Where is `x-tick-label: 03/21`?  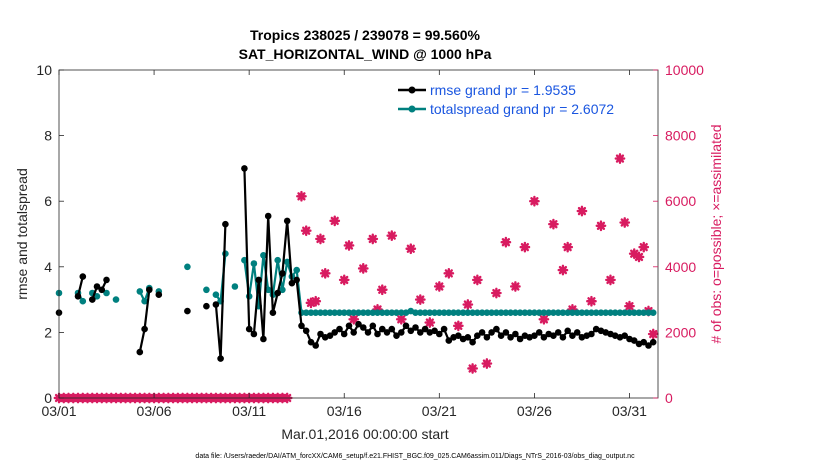 x-tick-label: 03/21 is located at coordinates (439, 411).